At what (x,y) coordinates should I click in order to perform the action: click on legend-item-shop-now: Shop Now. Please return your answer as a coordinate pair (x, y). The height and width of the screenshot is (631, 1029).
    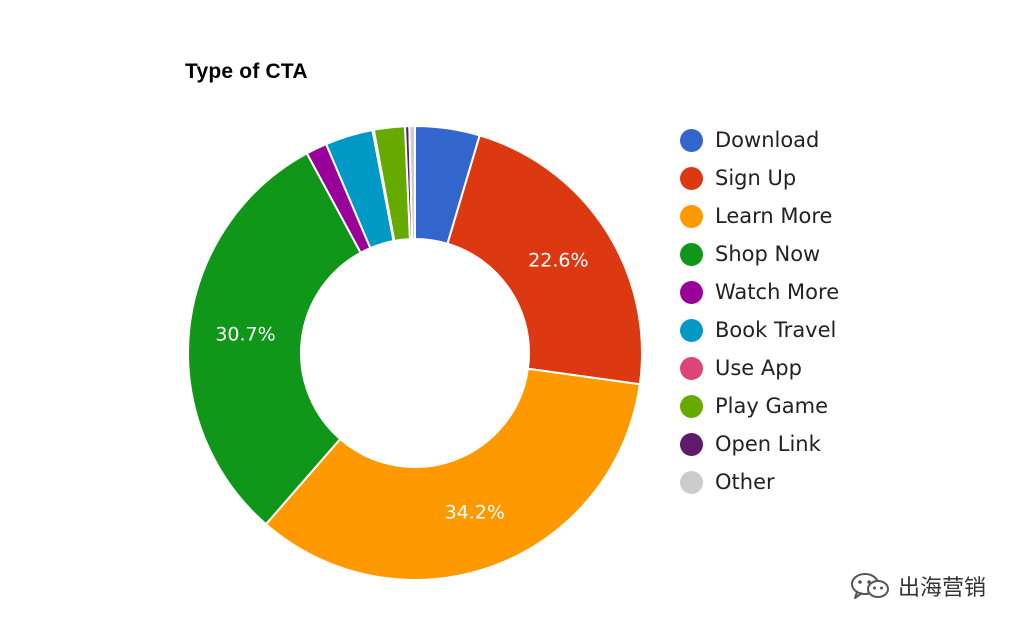
    Looking at the image, I should click on (759, 254).